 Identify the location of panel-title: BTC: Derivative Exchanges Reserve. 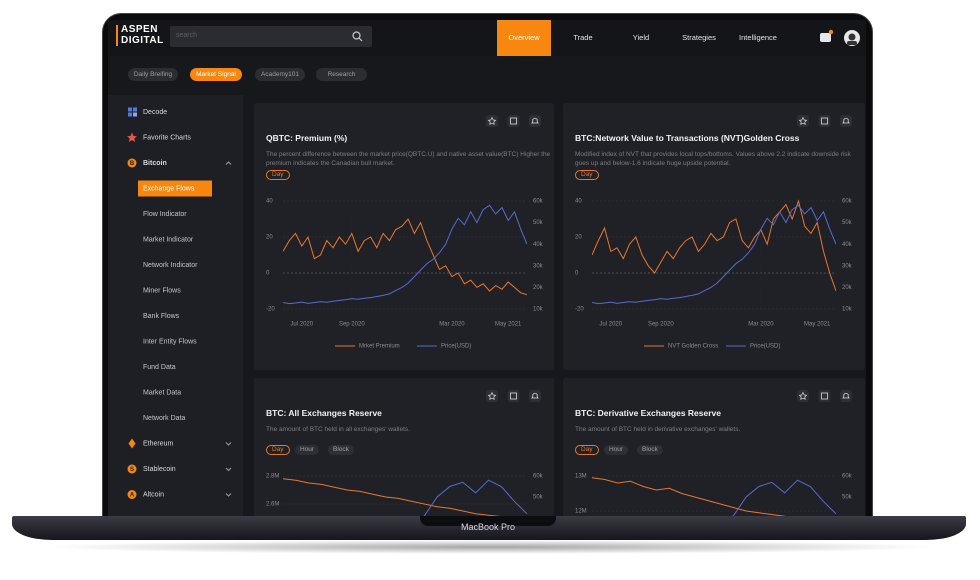
(648, 413).